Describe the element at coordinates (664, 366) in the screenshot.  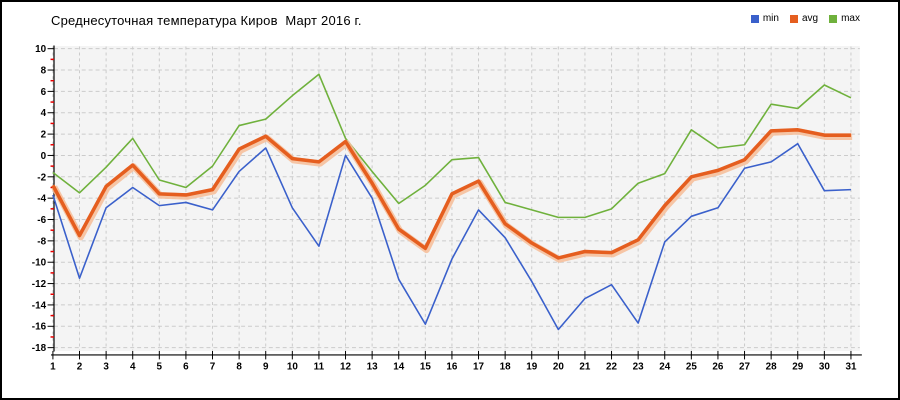
I see `x-tick-label: 24` at that location.